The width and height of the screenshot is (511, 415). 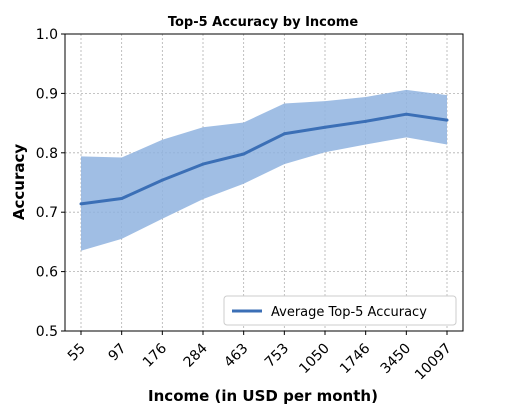 I want to click on legend-box, so click(x=340, y=310).